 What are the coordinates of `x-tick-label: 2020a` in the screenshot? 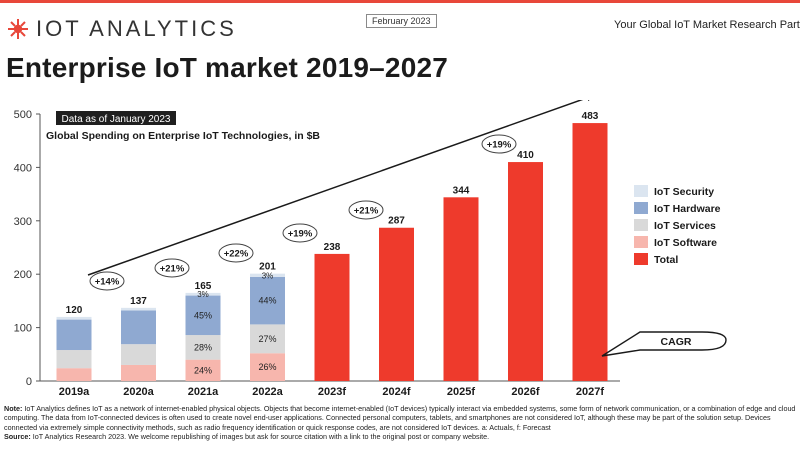 It's located at (138, 392).